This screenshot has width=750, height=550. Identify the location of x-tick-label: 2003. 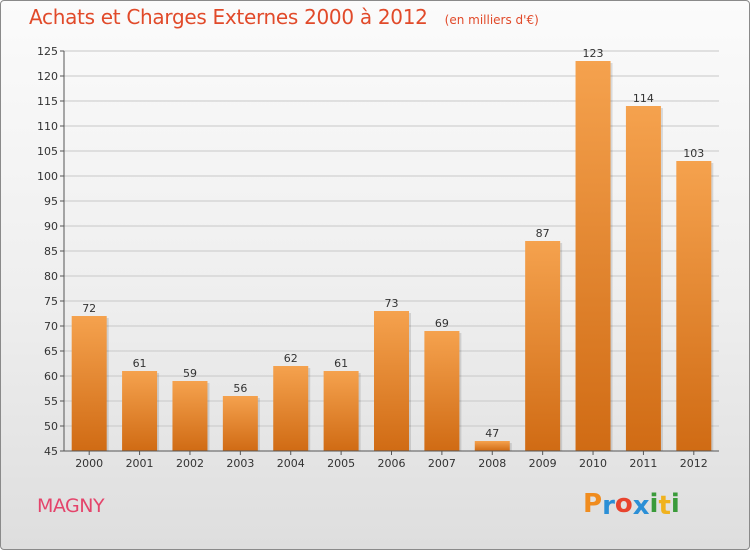
(240, 463).